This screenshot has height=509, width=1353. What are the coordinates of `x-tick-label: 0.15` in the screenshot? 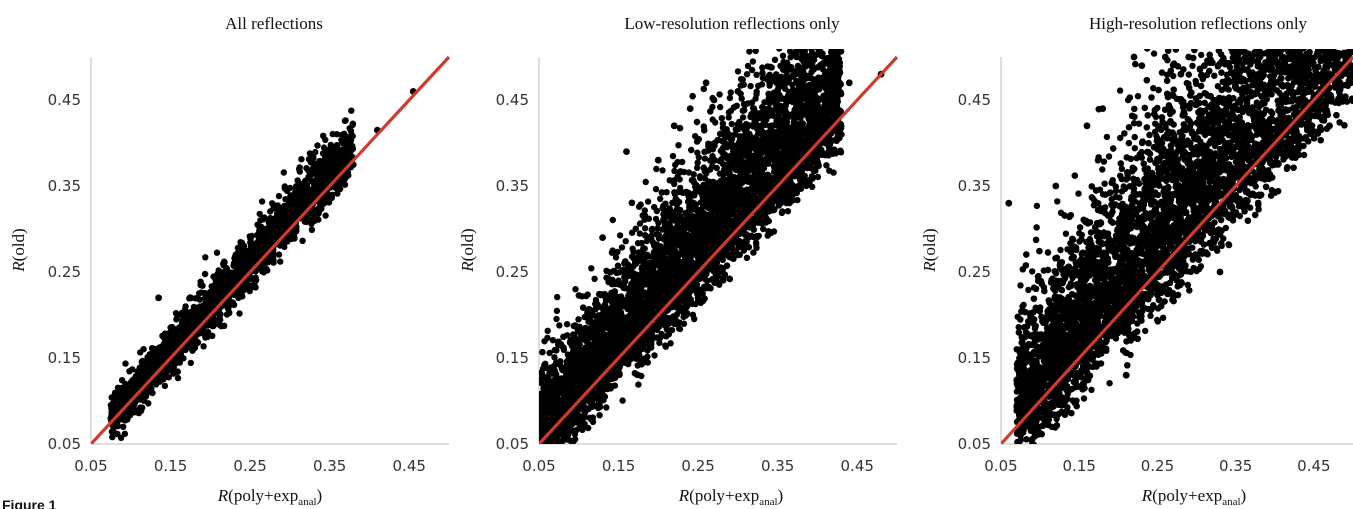 It's located at (618, 466).